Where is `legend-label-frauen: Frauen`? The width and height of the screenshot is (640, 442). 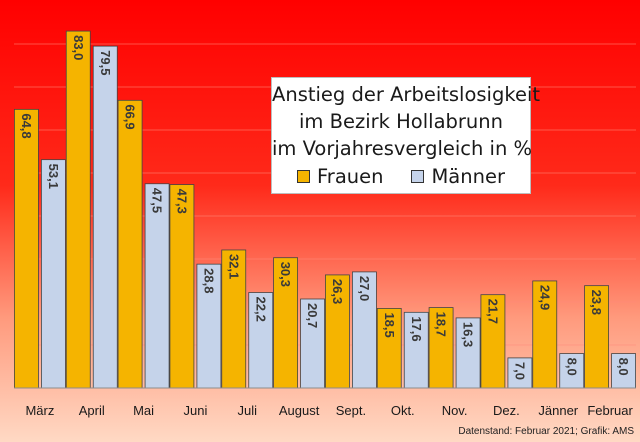
legend-label-frauen: Frauen is located at coordinates (350, 176).